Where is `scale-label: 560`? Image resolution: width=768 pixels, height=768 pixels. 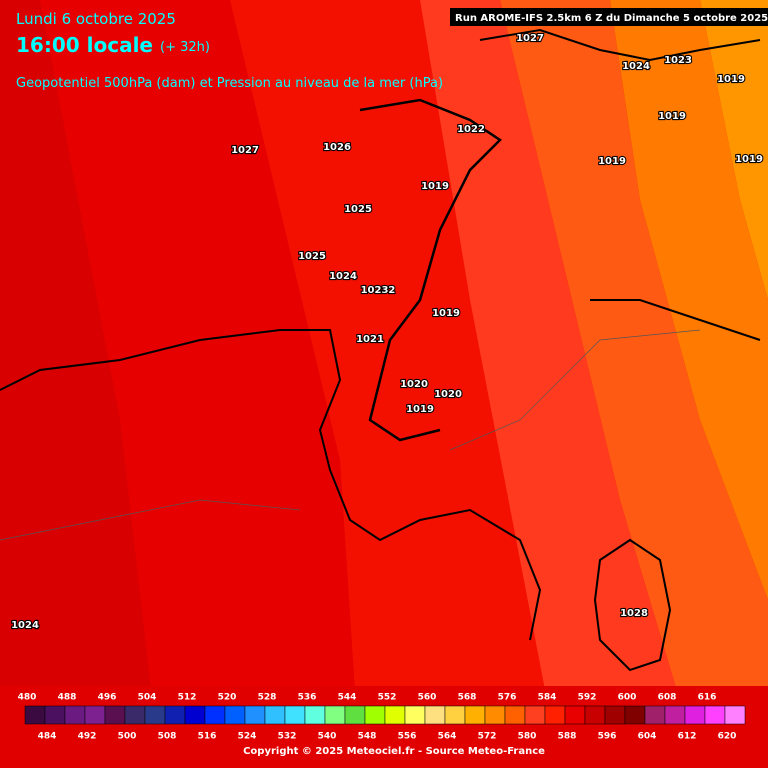
scale-label: 560 is located at coordinates (427, 698).